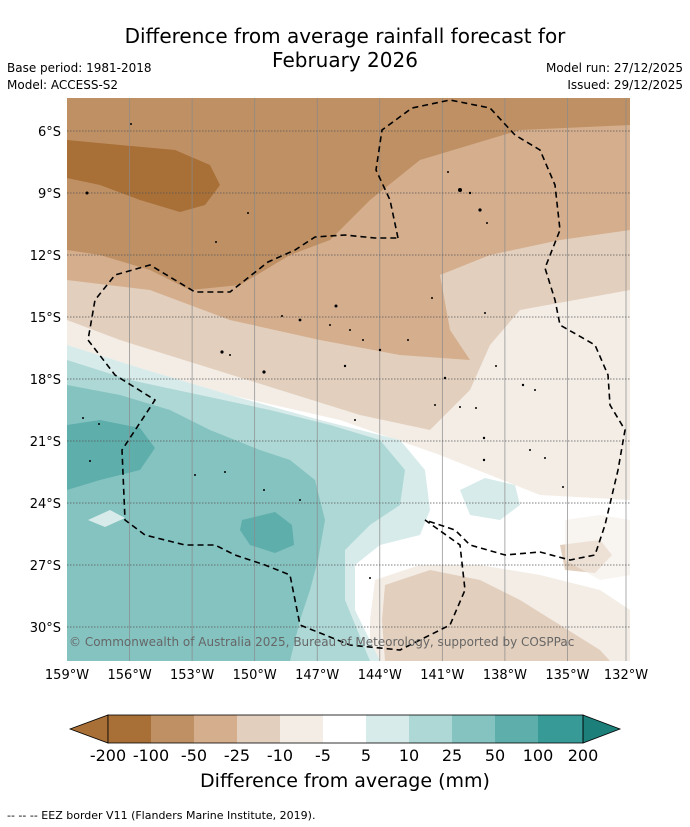 This screenshot has height=827, width=690. Describe the element at coordinates (194, 755) in the screenshot. I see `colorbar-label: -50` at that location.